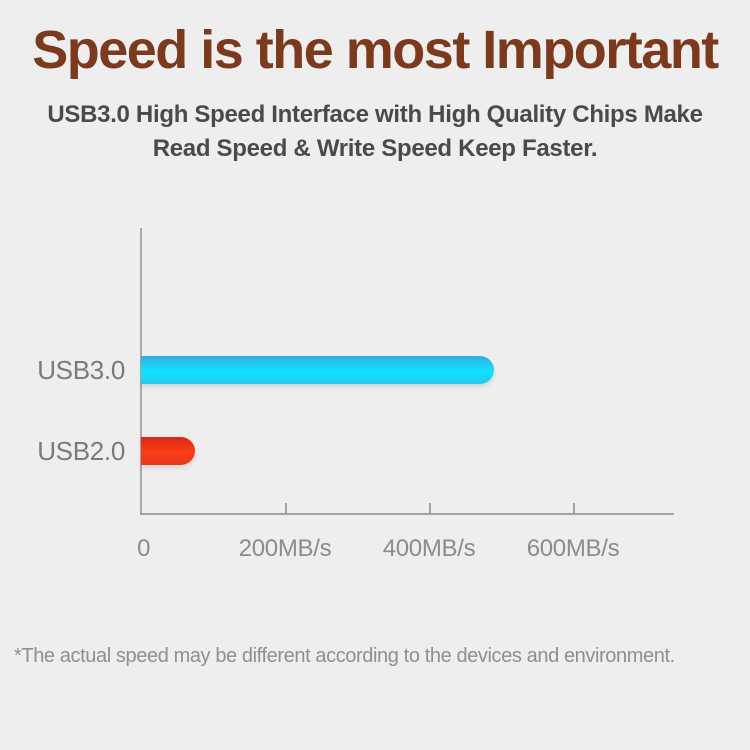 The width and height of the screenshot is (750, 750). What do you see at coordinates (81, 451) in the screenshot?
I see `category-label-usb20: USB2.0` at bounding box center [81, 451].